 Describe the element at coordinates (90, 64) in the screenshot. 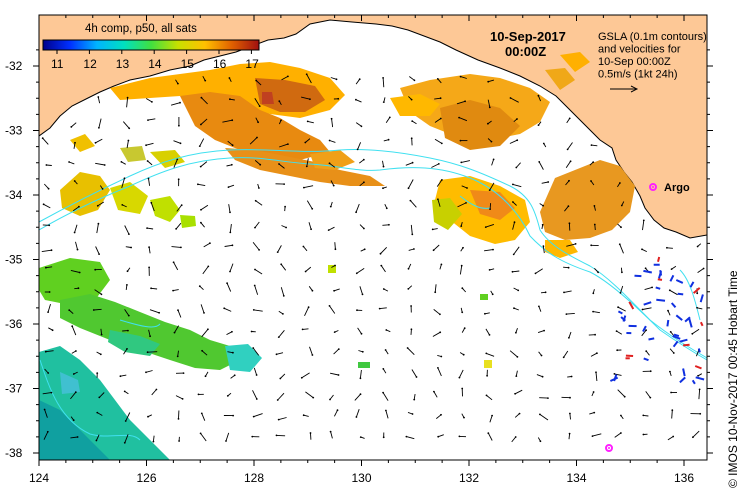

I see `colorbar-label: 12` at that location.